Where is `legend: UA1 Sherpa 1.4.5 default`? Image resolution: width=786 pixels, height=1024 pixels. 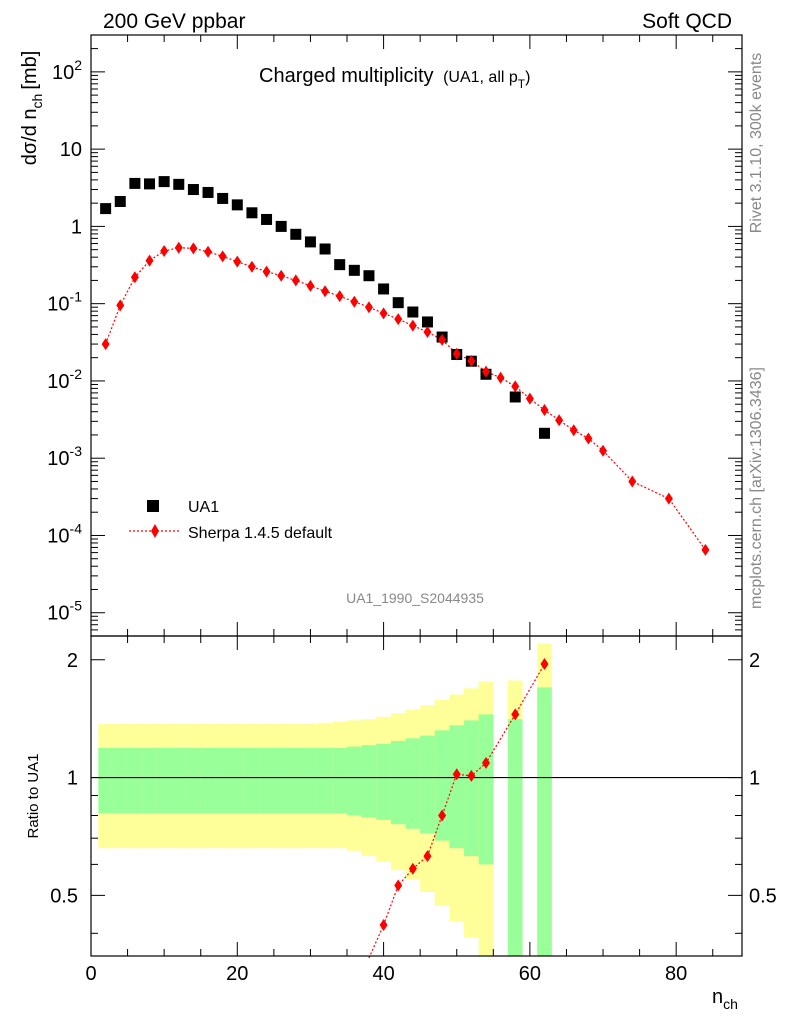 legend: UA1 Sherpa 1.4.5 default is located at coordinates (231, 520).